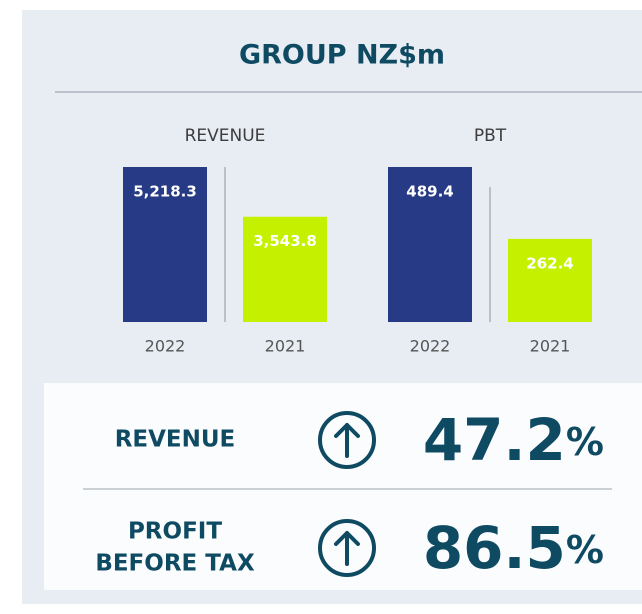  I want to click on change-number: 86.5, so click(494, 548).